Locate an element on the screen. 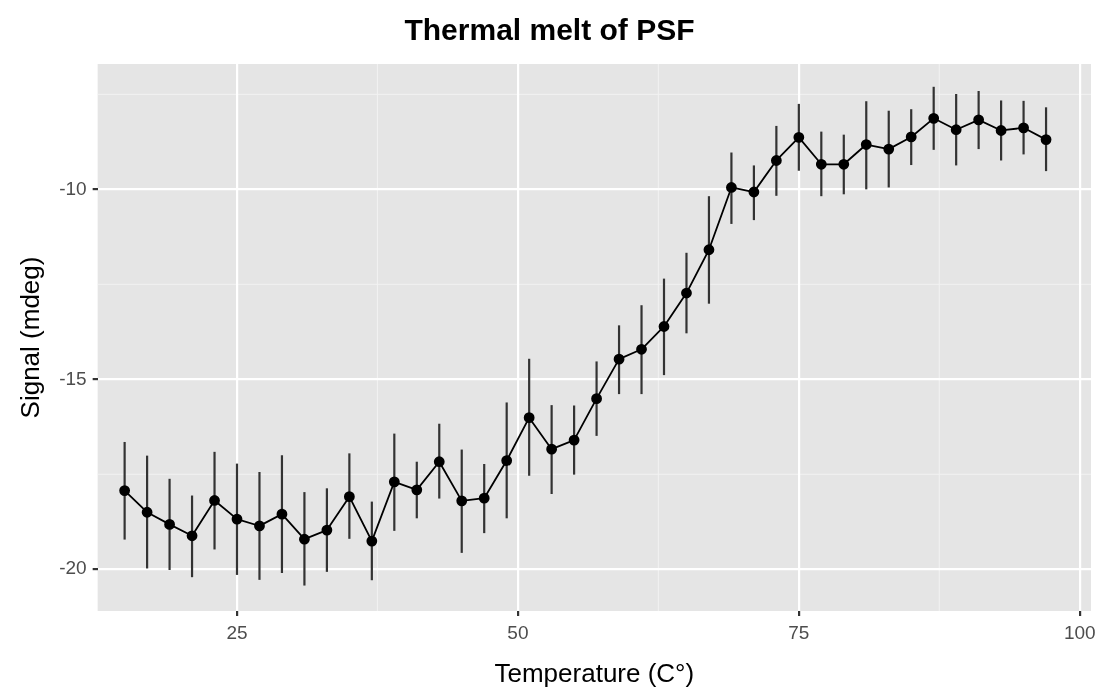 The width and height of the screenshot is (1109, 700). y-tick-label: -15 is located at coordinates (73, 378).